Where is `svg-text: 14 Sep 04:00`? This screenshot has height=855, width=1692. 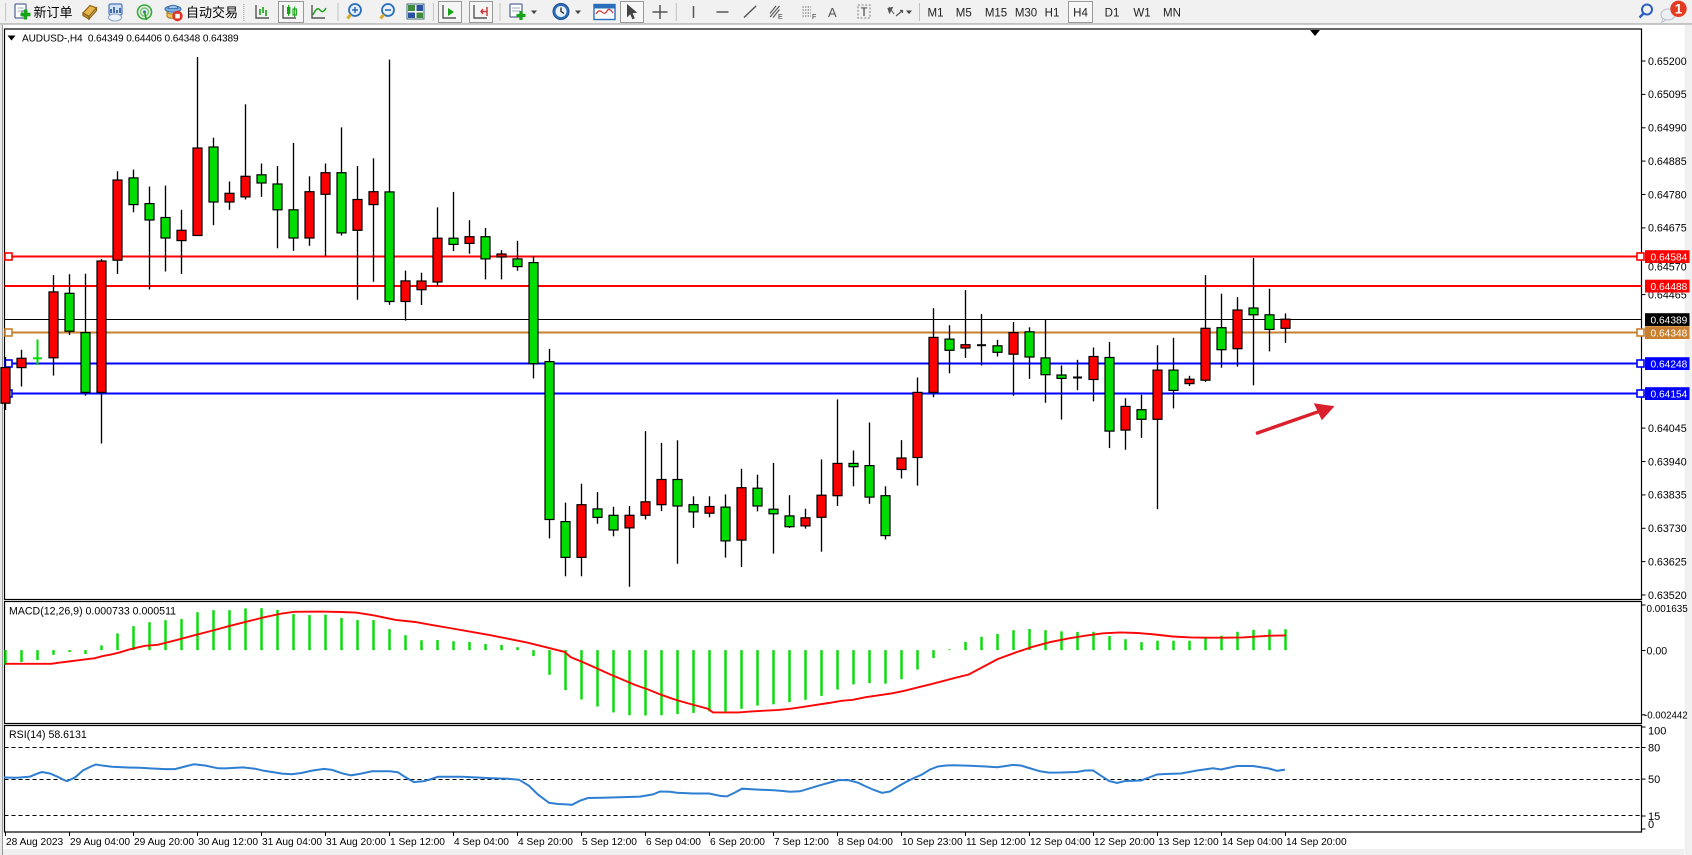 svg-text: 14 Sep 04:00 is located at coordinates (1252, 842).